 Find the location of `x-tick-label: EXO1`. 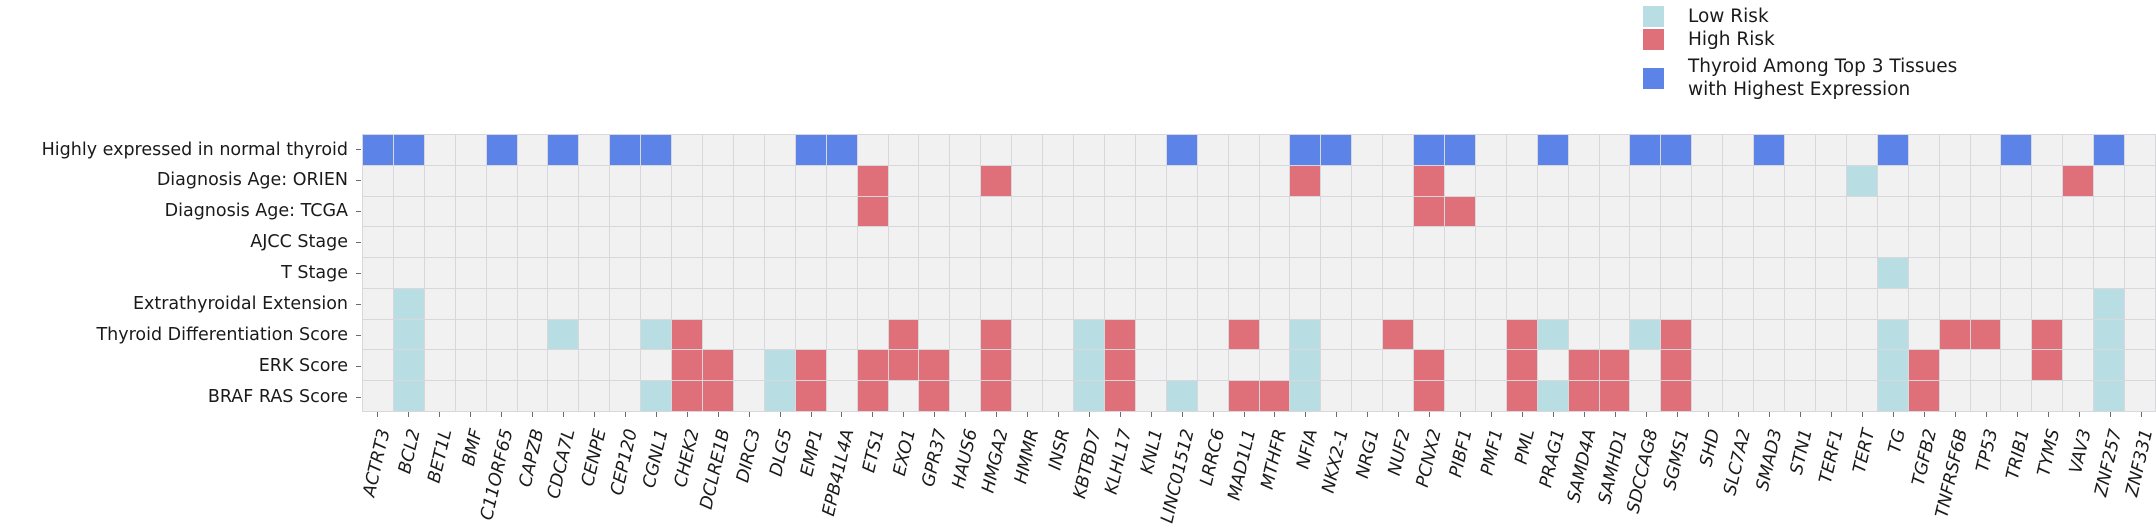

x-tick-label: EXO1 is located at coordinates (904, 452).